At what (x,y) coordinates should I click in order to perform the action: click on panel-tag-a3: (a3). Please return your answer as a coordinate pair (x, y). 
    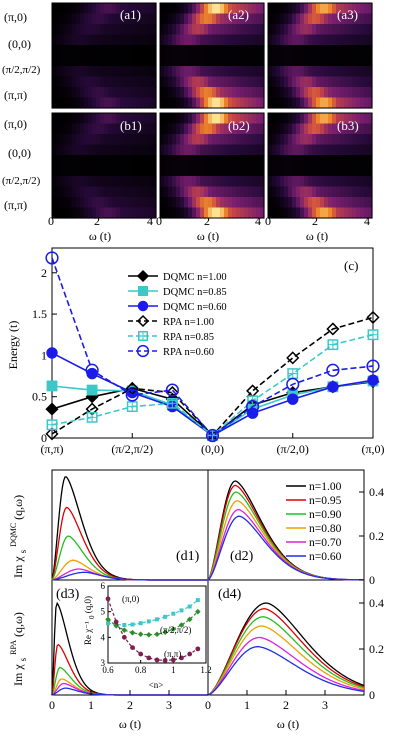
    Looking at the image, I should click on (347, 14).